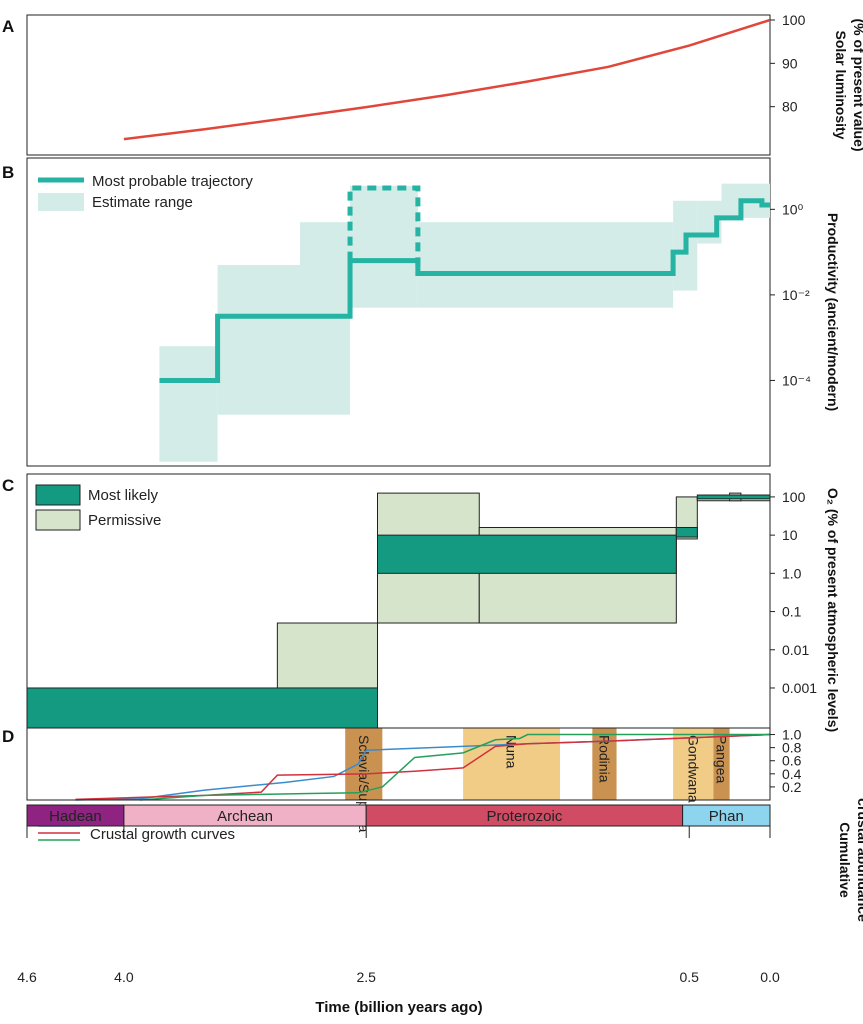  What do you see at coordinates (792, 761) in the screenshot?
I see `crustal-tick-label: 0.6` at bounding box center [792, 761].